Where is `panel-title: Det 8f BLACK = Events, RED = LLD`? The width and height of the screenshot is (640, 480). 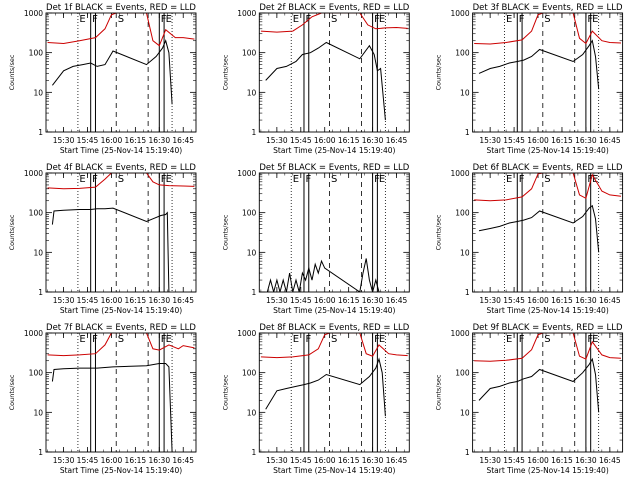
panel-title: Det 8f BLACK = Events, RED = LLD is located at coordinates (334, 328).